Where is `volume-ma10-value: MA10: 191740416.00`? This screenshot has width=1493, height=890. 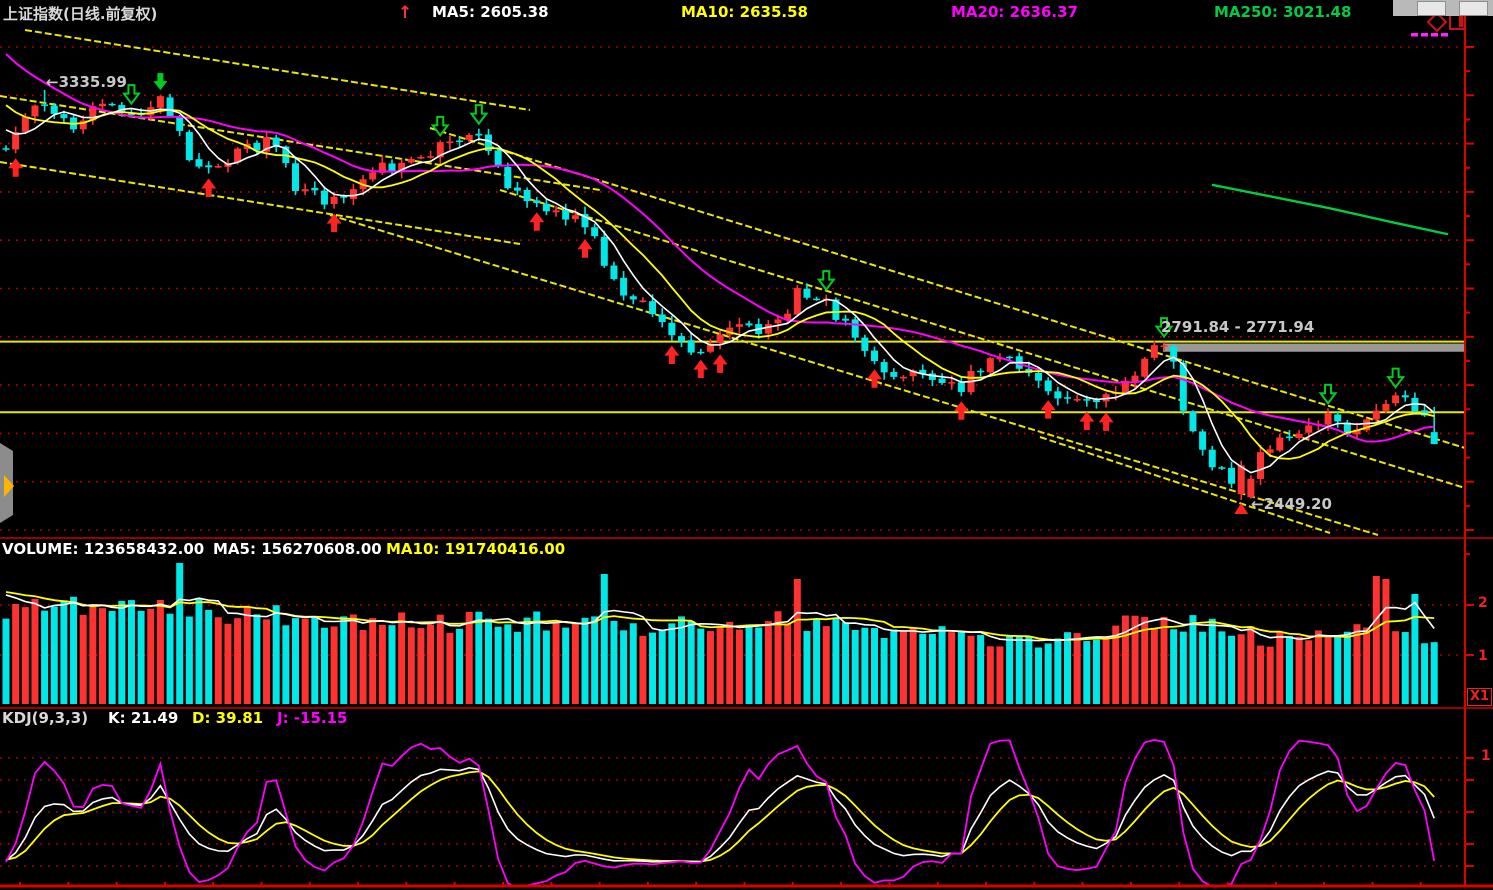 volume-ma10-value: MA10: 191740416.00 is located at coordinates (476, 549).